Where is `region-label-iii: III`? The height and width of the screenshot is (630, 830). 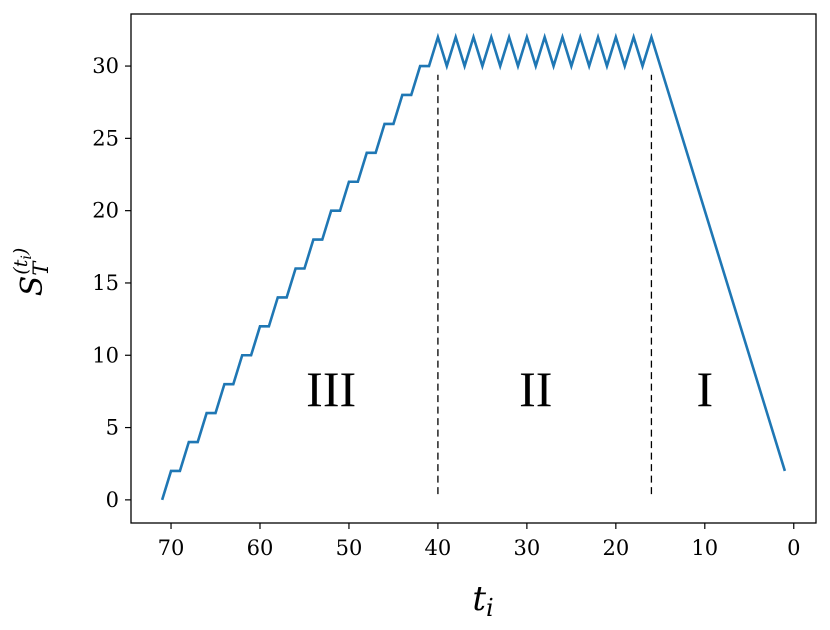 region-label-iii: III is located at coordinates (331, 389).